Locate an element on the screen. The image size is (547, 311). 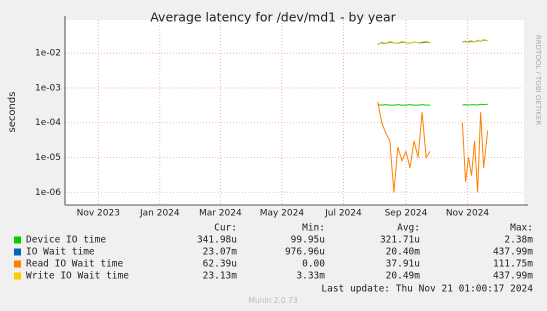
legend-label: Write IO Wait time is located at coordinates (77, 276).